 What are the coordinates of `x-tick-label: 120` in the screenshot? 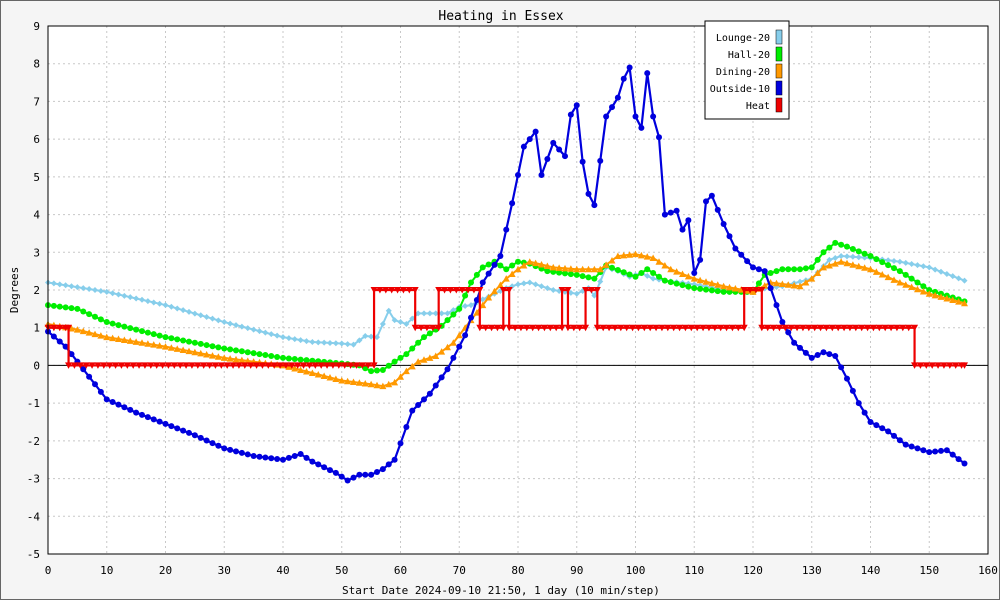 It's located at (753, 570).